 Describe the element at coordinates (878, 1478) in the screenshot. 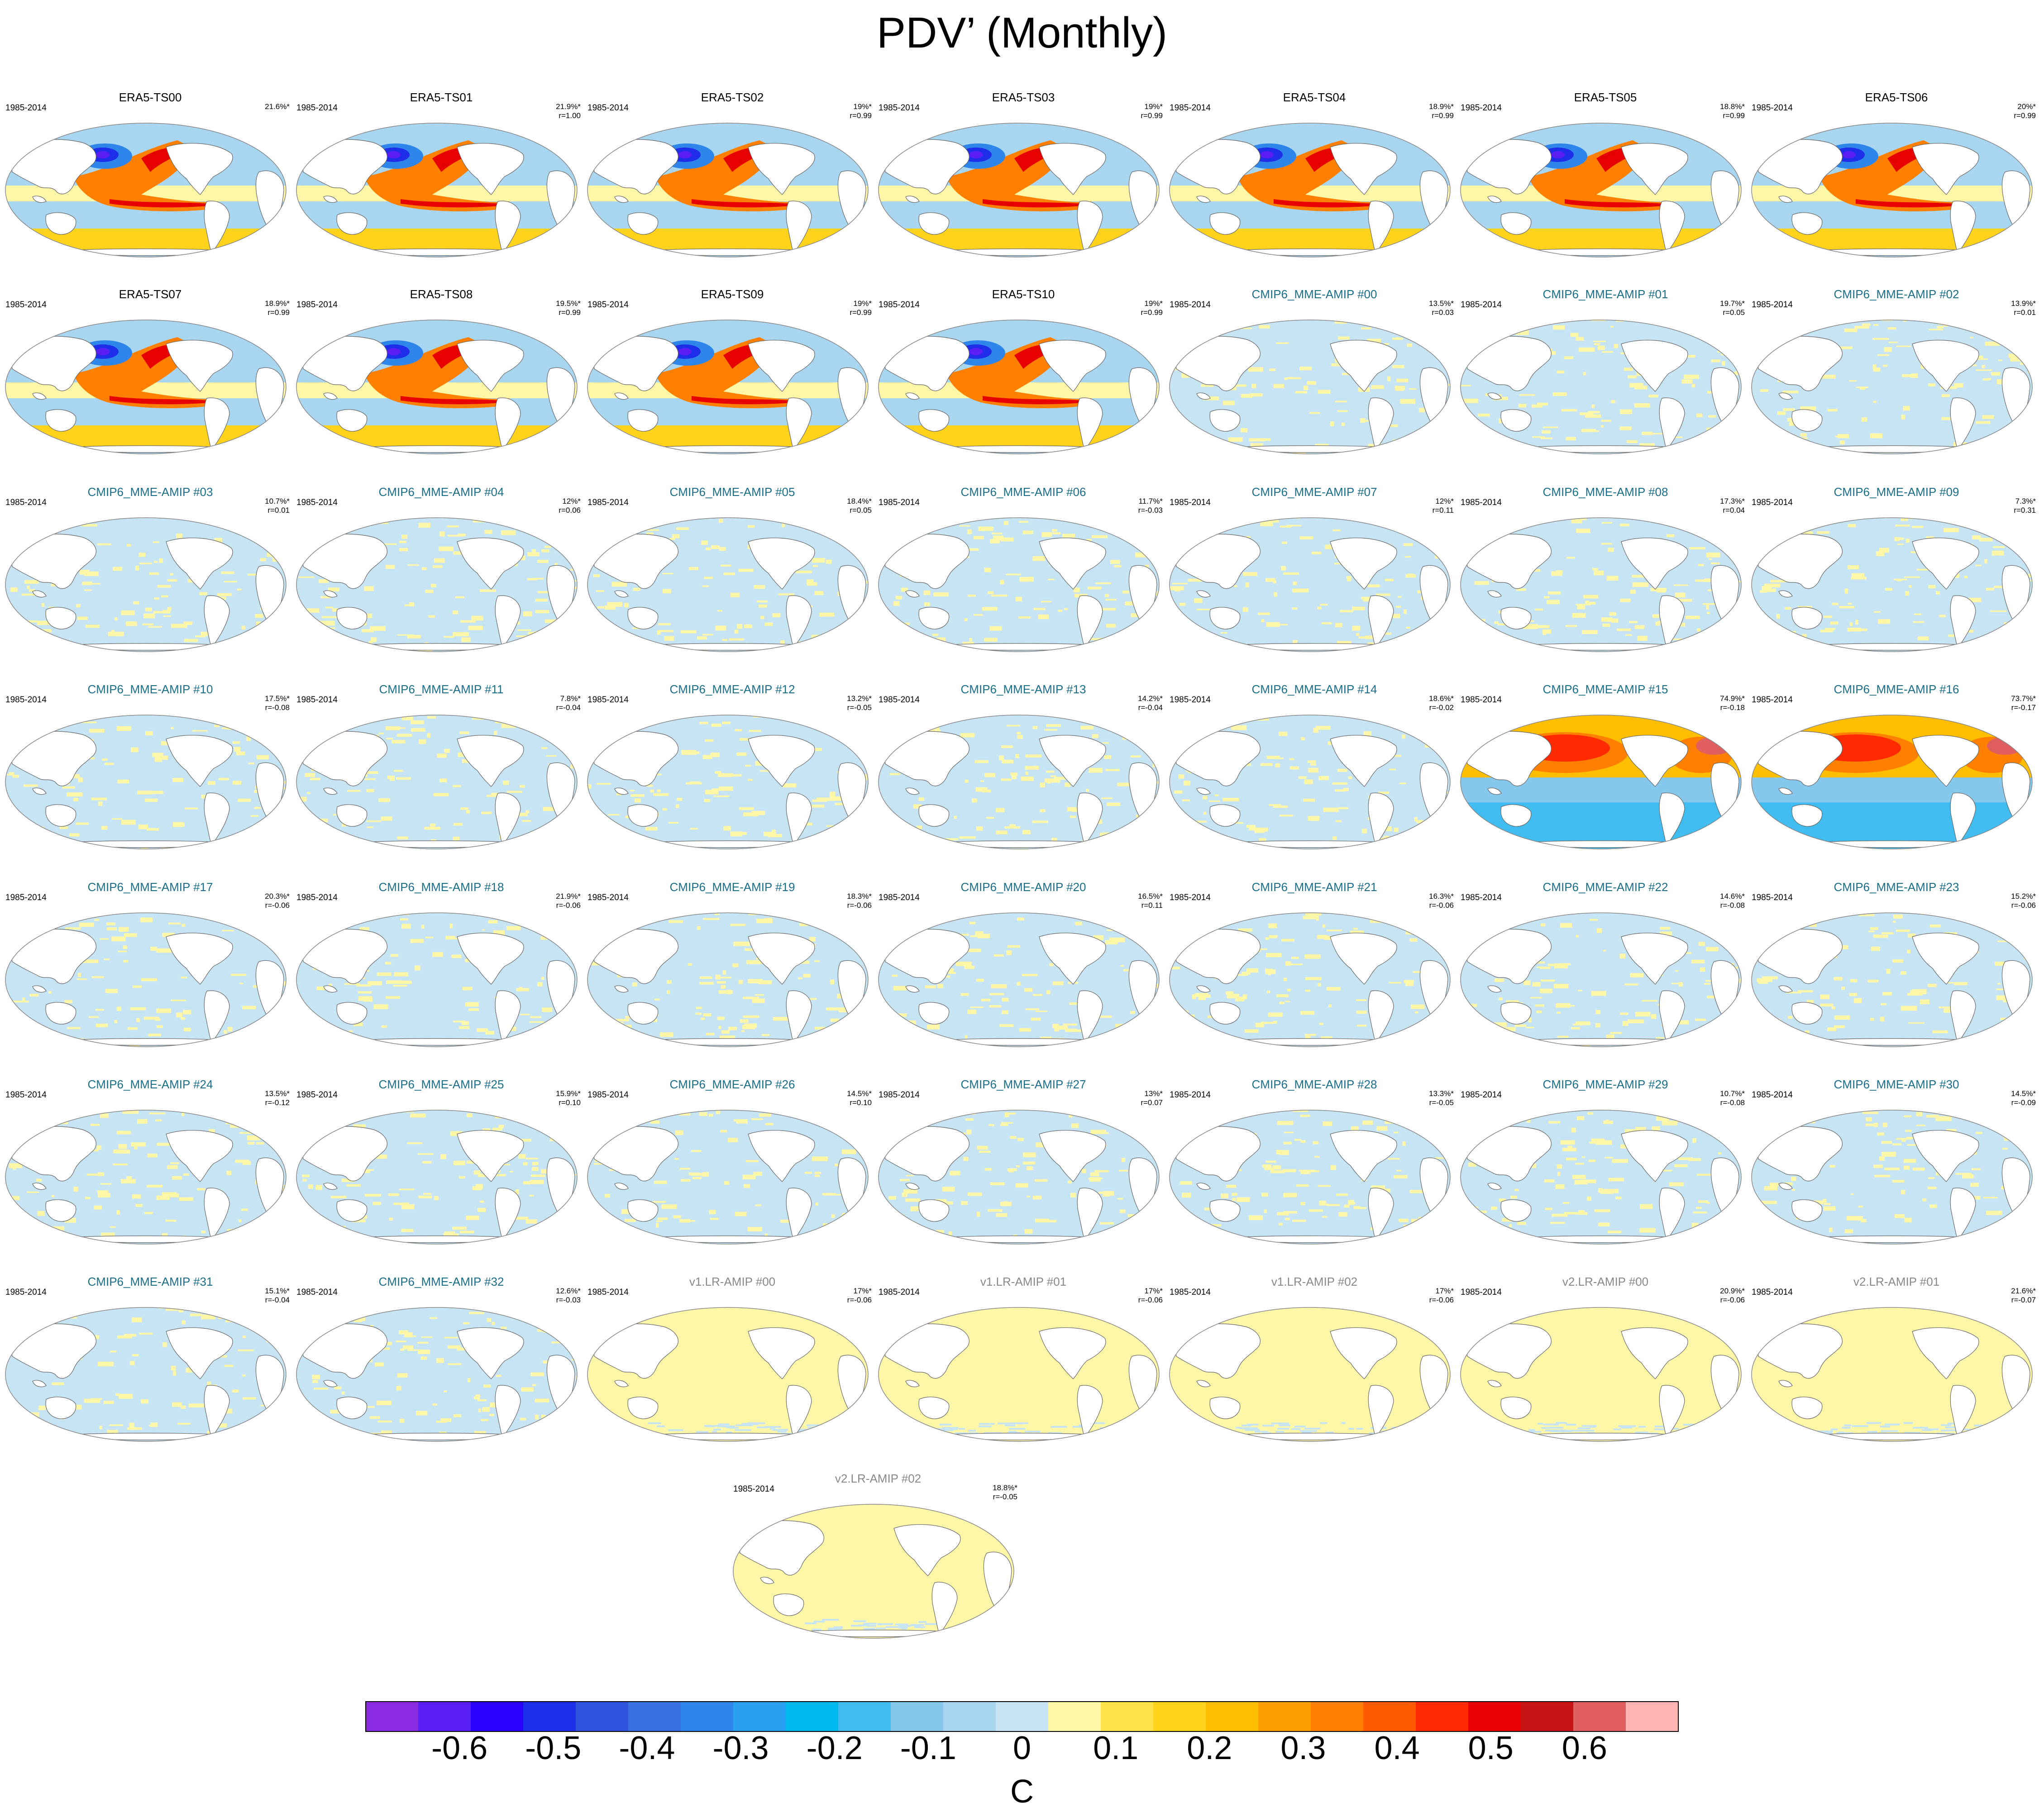

I see `panel-title: v2.LR-AMIP #02` at that location.